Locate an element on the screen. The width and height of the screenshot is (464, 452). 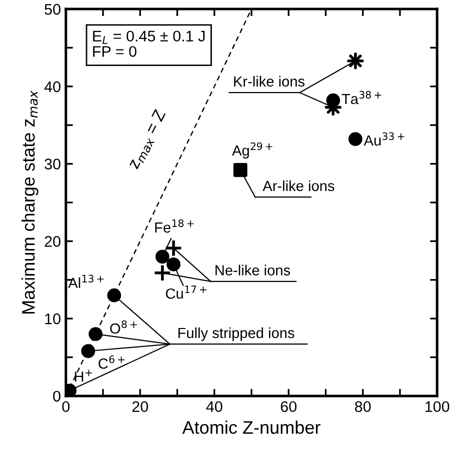
annotation: Fully stripped ions is located at coordinates (236, 334).